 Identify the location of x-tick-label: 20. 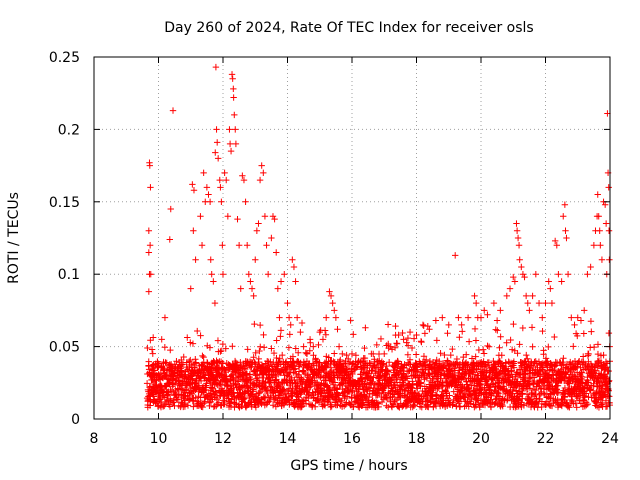
(481, 439).